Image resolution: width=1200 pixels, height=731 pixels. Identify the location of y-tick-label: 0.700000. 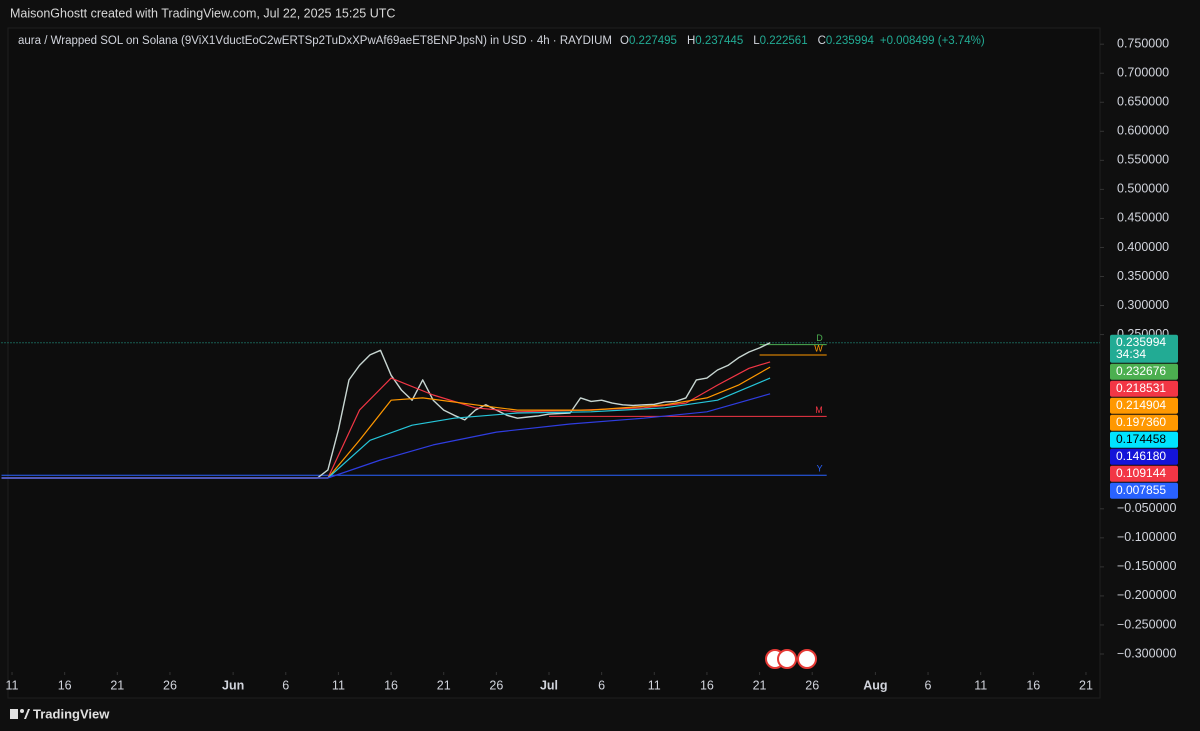
(1143, 73).